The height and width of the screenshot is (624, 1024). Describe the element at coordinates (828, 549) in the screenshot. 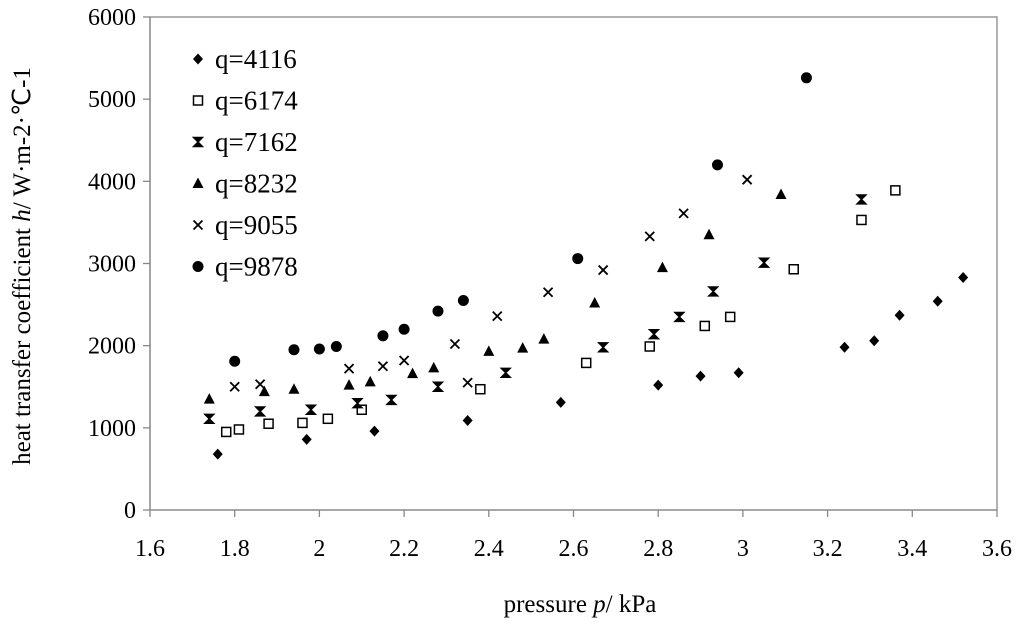

I see `x-tick-label: 3.2` at that location.